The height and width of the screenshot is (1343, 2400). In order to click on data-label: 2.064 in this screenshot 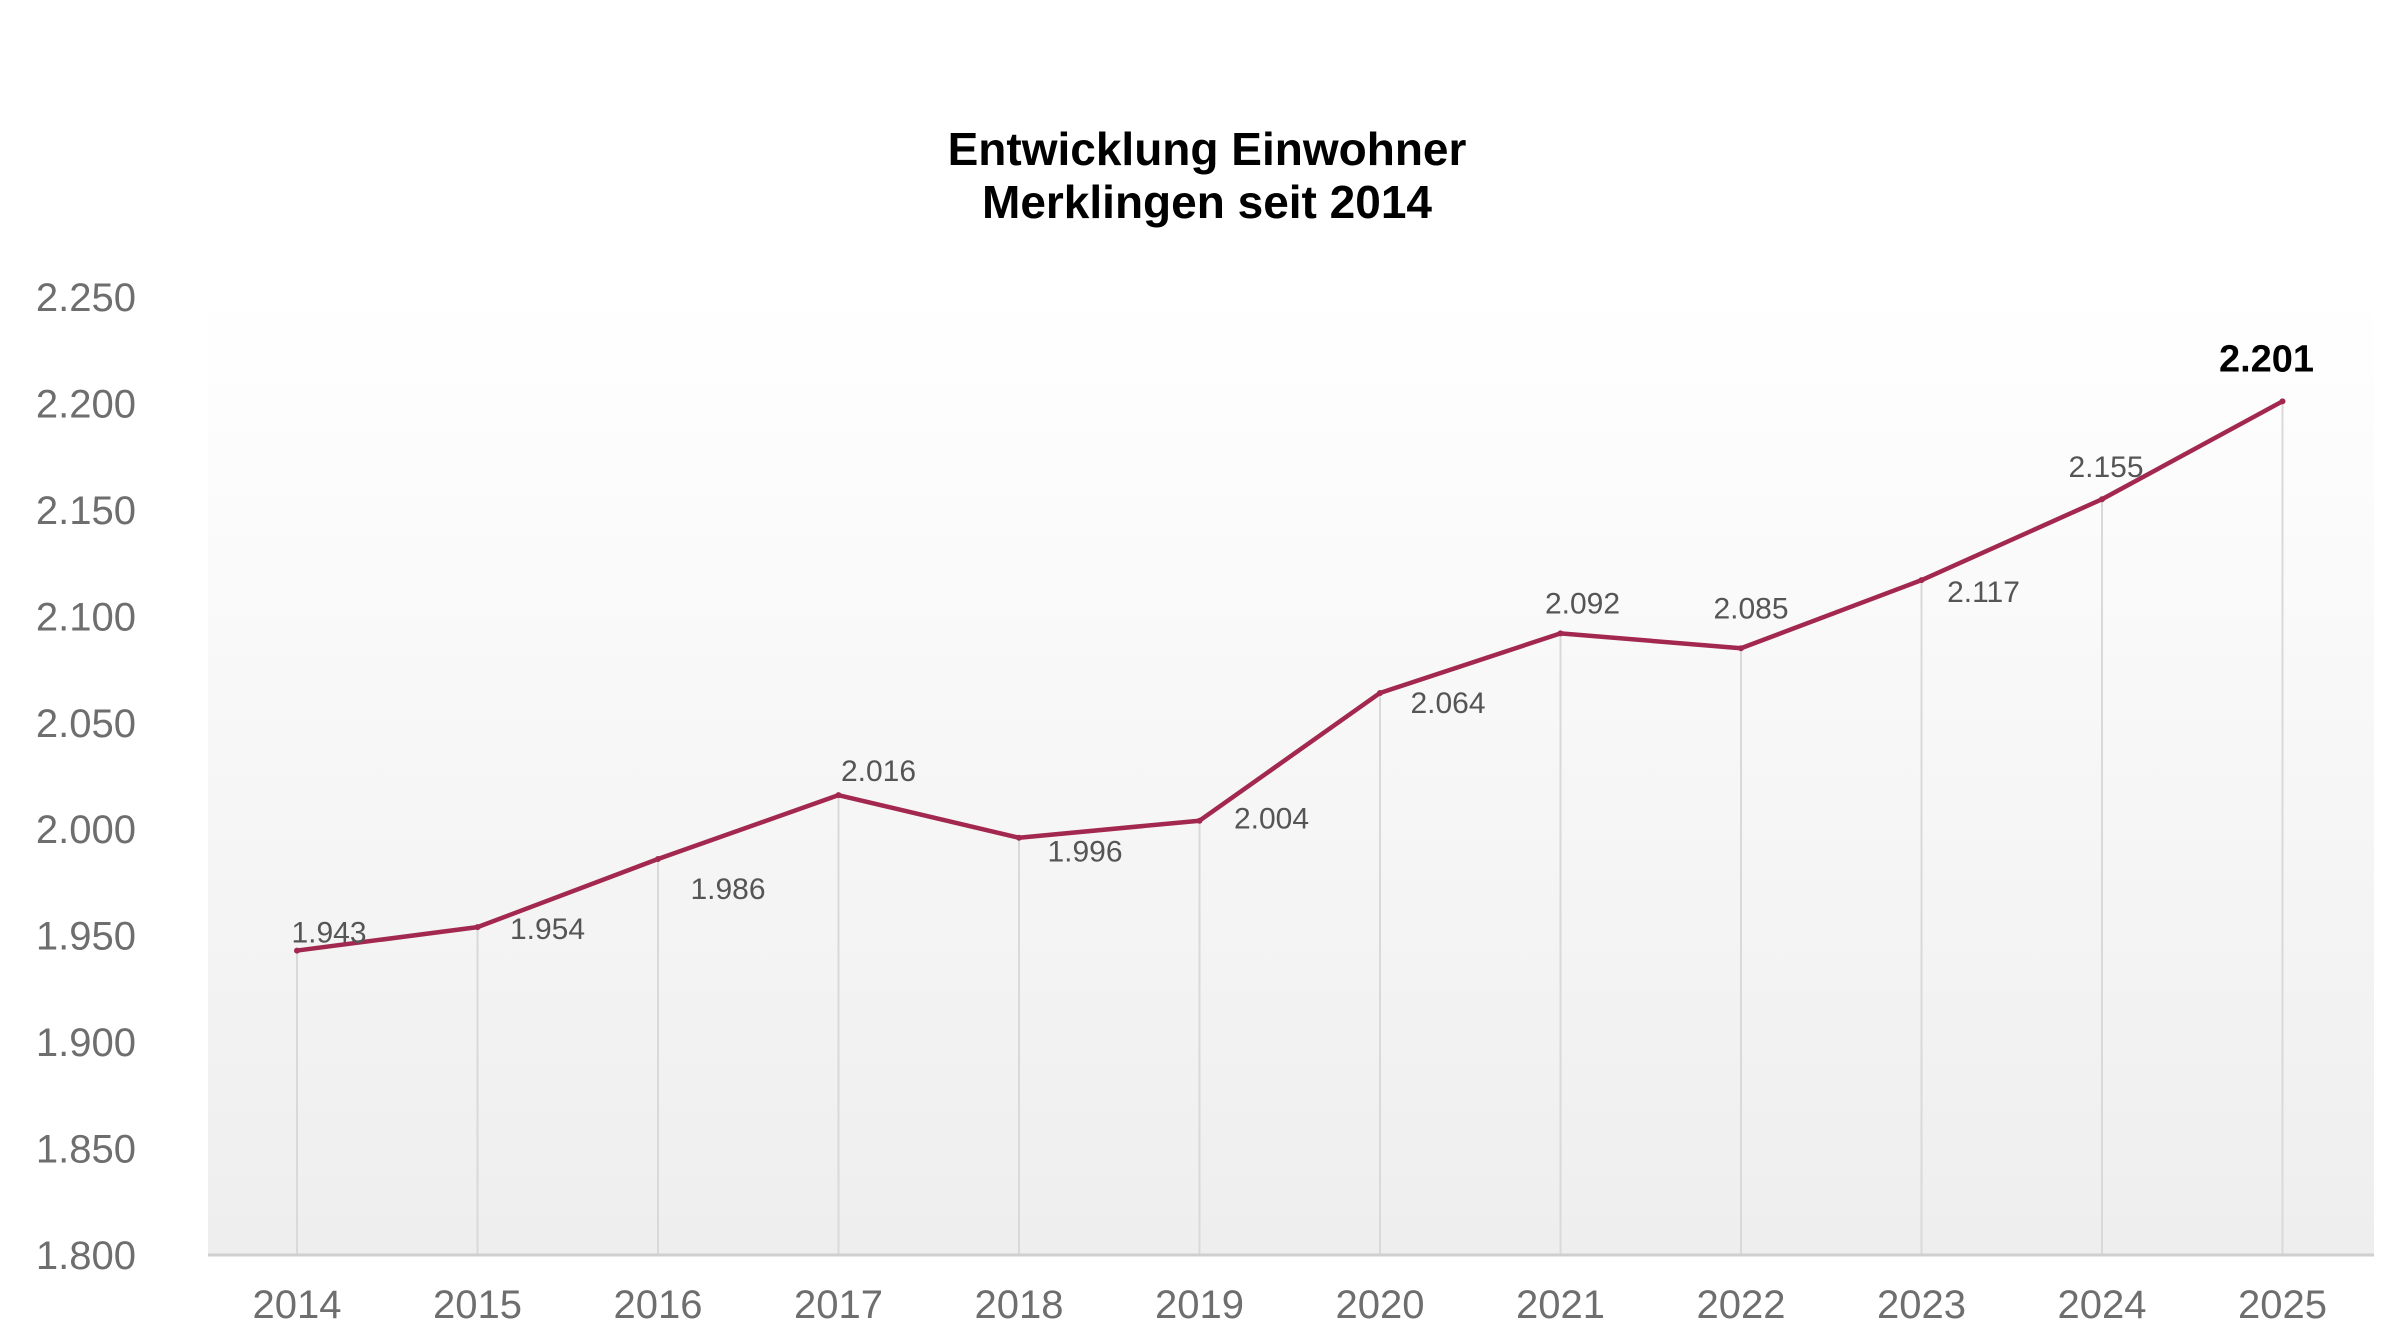, I will do `click(1447, 703)`.